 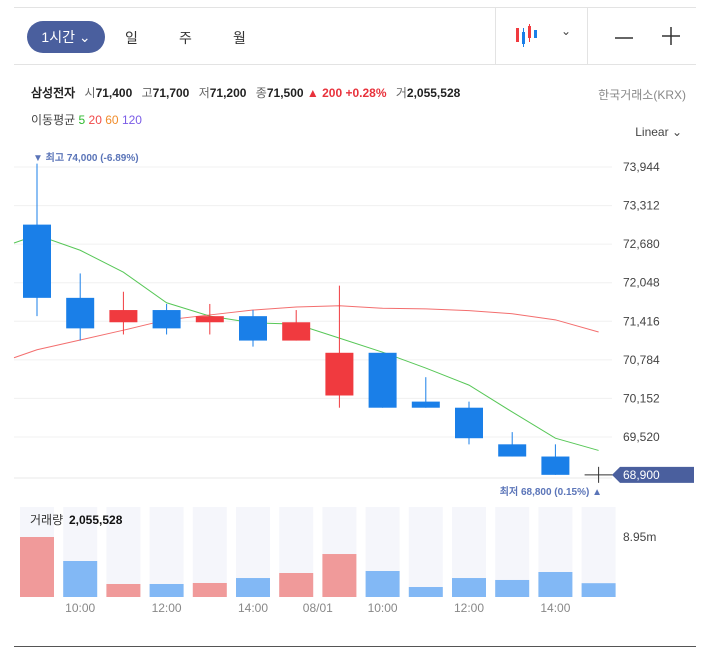 What do you see at coordinates (641, 321) in the screenshot?
I see `y-tick-label: 71,416` at bounding box center [641, 321].